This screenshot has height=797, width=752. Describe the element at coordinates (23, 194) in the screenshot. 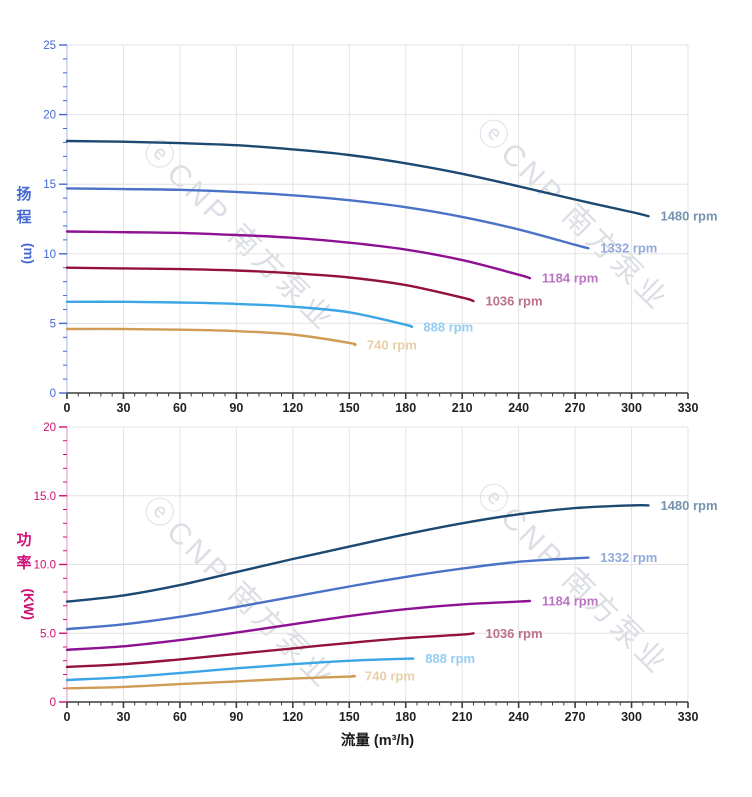

I see `y-axis-title-char: 扬` at that location.